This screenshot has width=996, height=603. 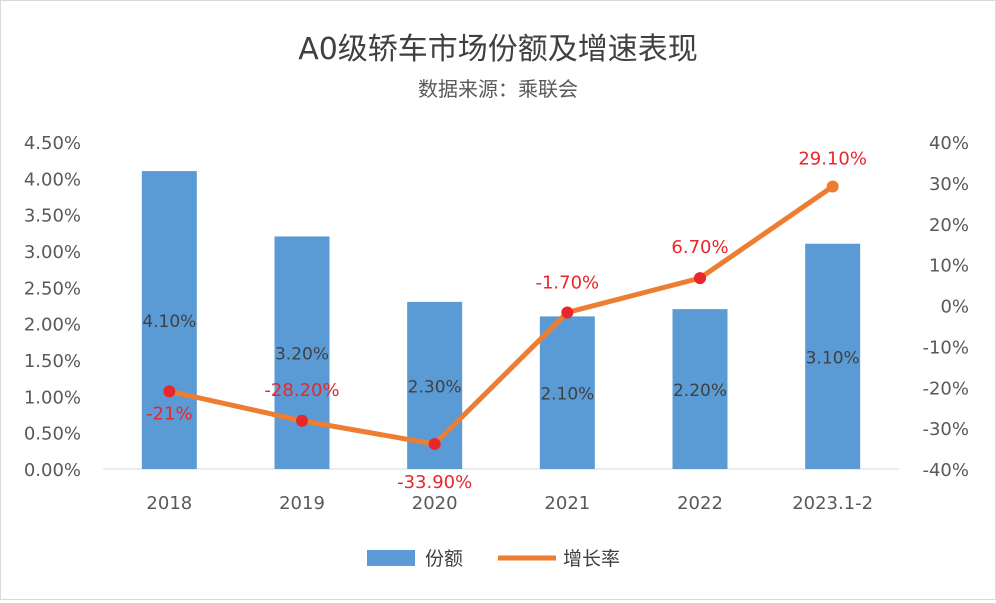 What do you see at coordinates (52, 325) in the screenshot?
I see `left-tick-label: 2.00%` at bounding box center [52, 325].